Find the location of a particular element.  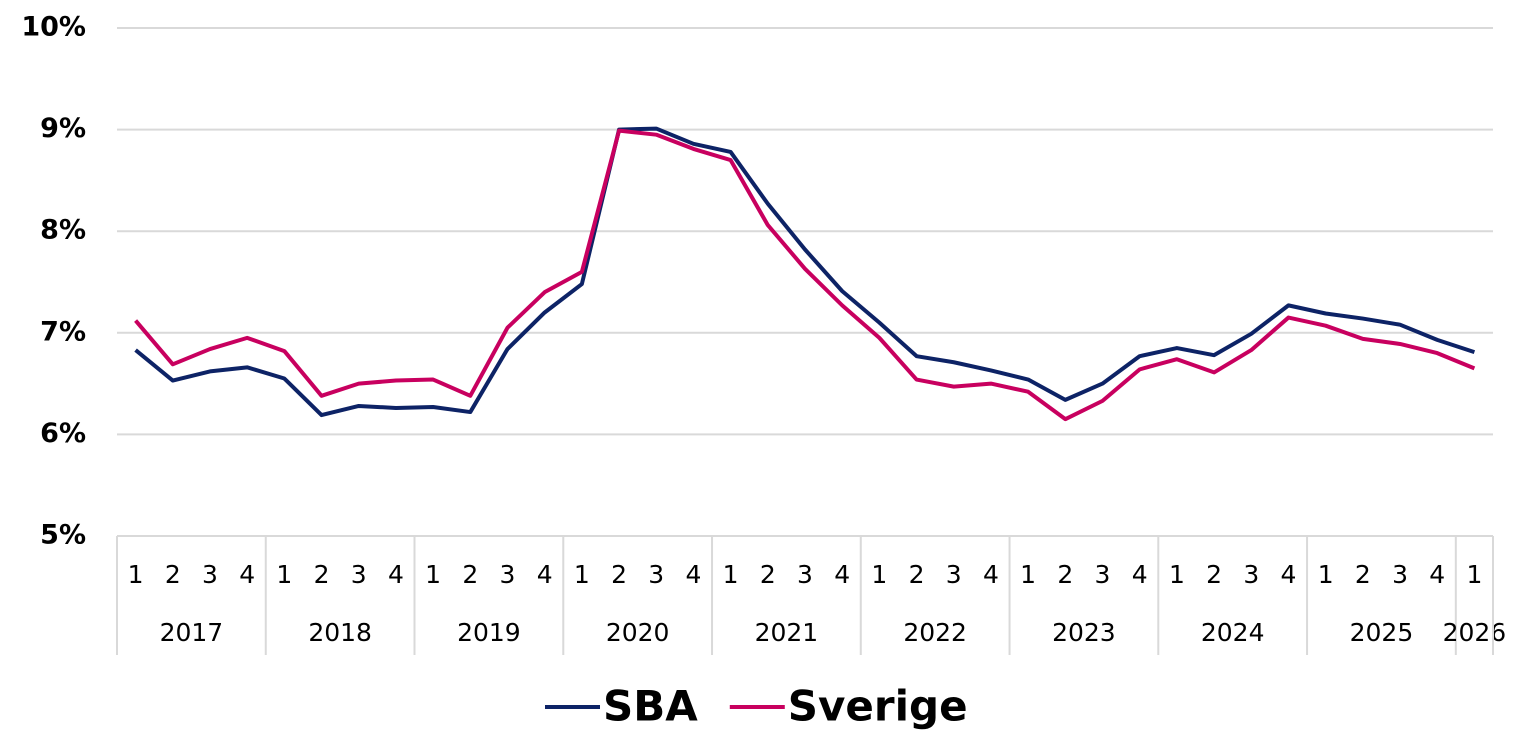

y-tick-label: 10% is located at coordinates (53, 27).